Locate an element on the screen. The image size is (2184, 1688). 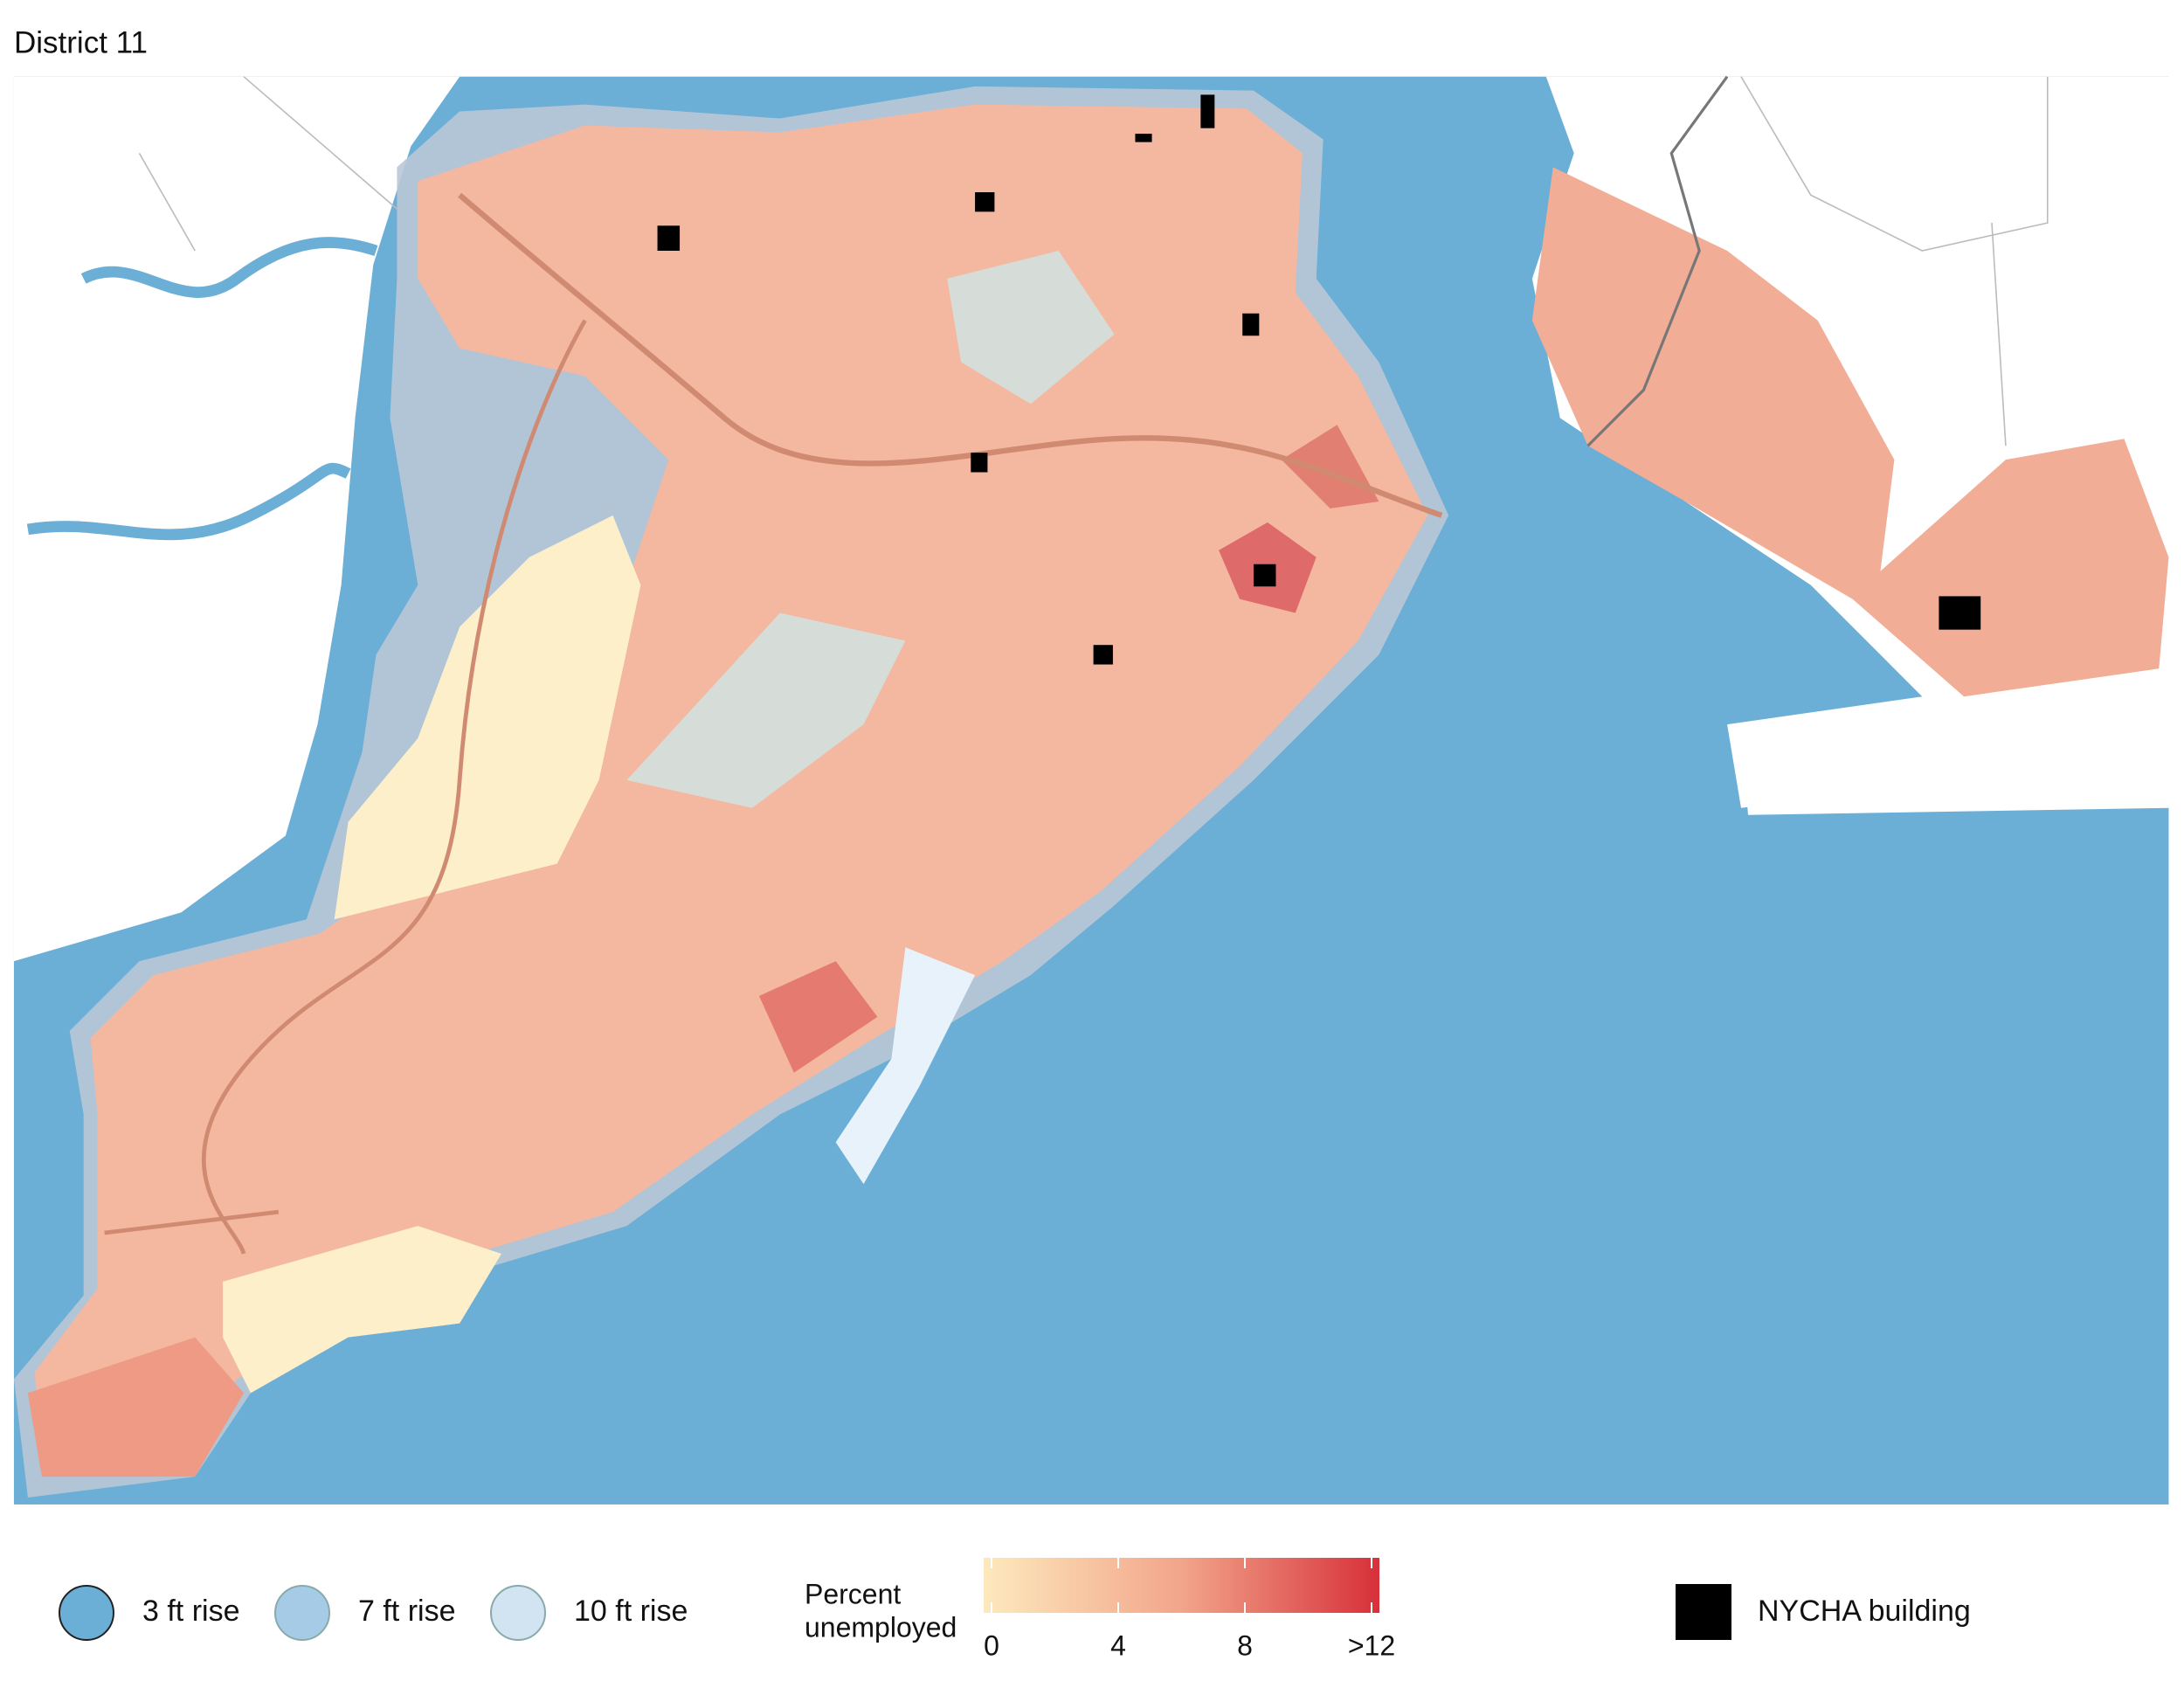
creek is located at coordinates (202, 389).